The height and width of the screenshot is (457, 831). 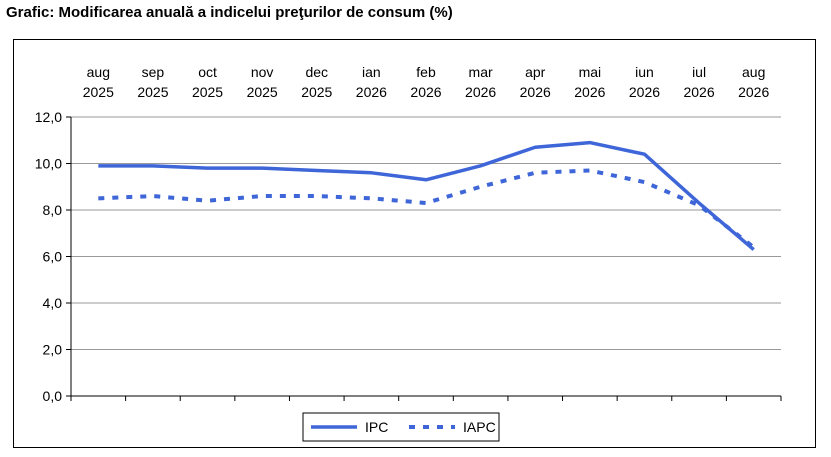 I want to click on y-tick-label: 12,0, so click(x=48, y=117).